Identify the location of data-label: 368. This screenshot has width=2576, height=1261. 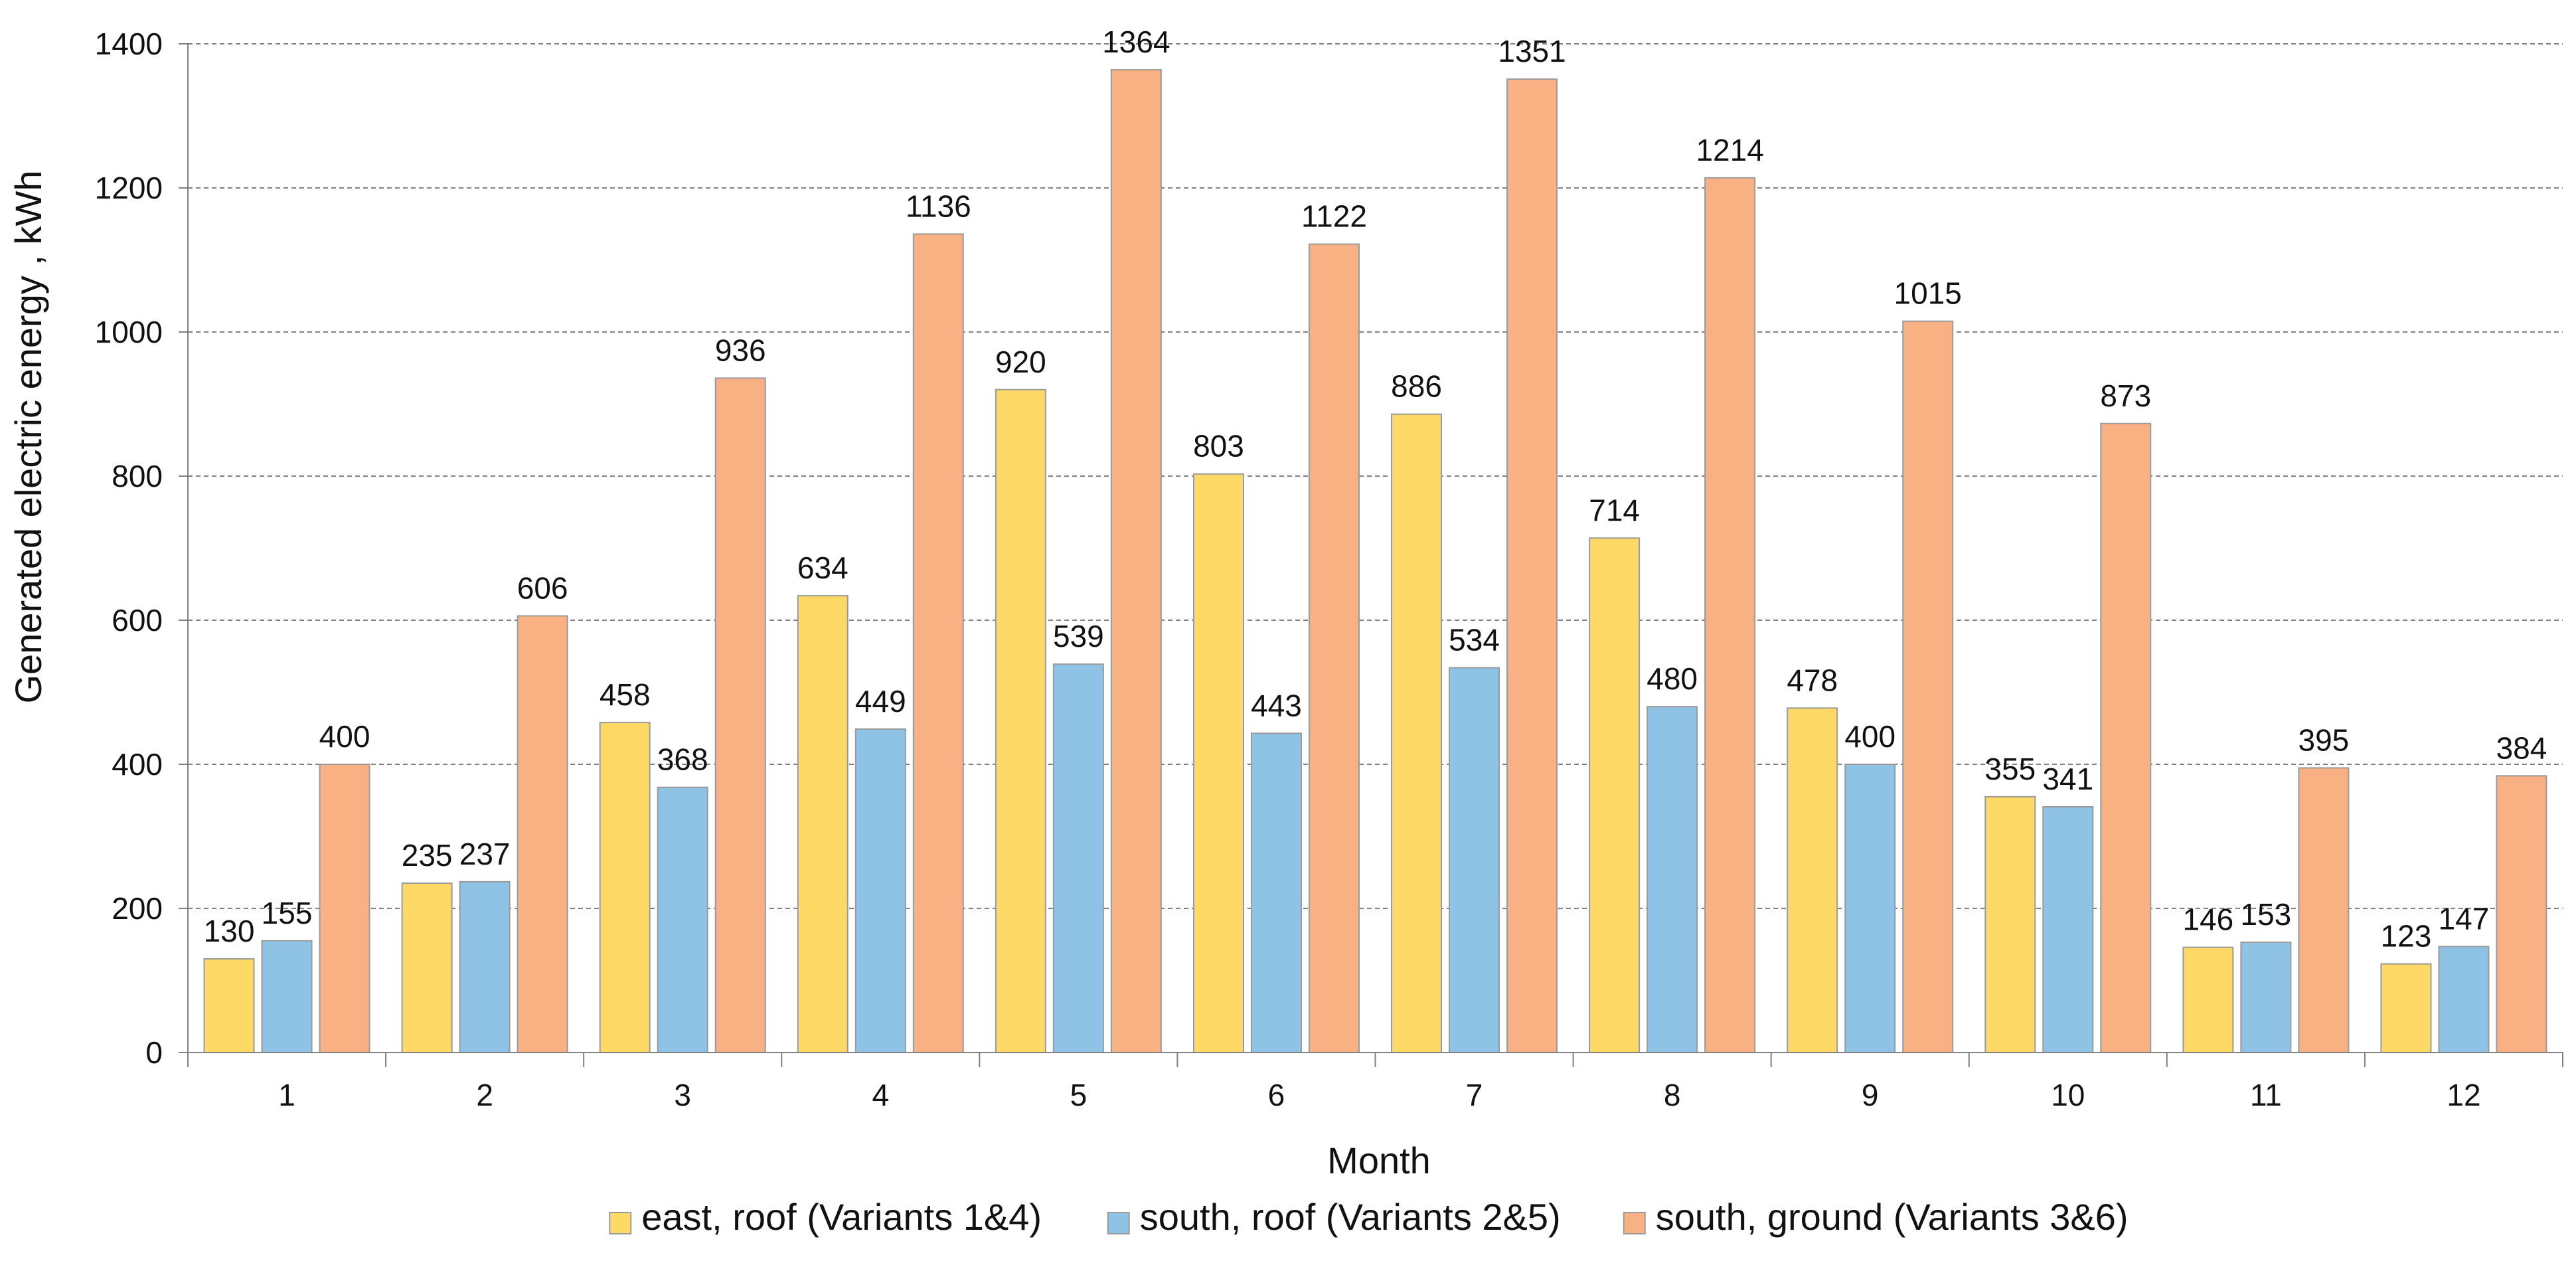
(682, 759).